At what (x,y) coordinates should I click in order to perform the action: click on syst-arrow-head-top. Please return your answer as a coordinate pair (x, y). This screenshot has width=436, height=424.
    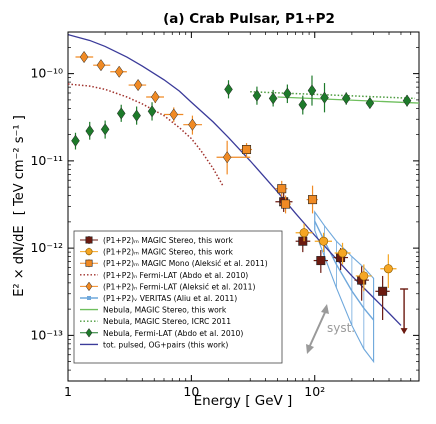
    Looking at the image, I should click on (325, 309).